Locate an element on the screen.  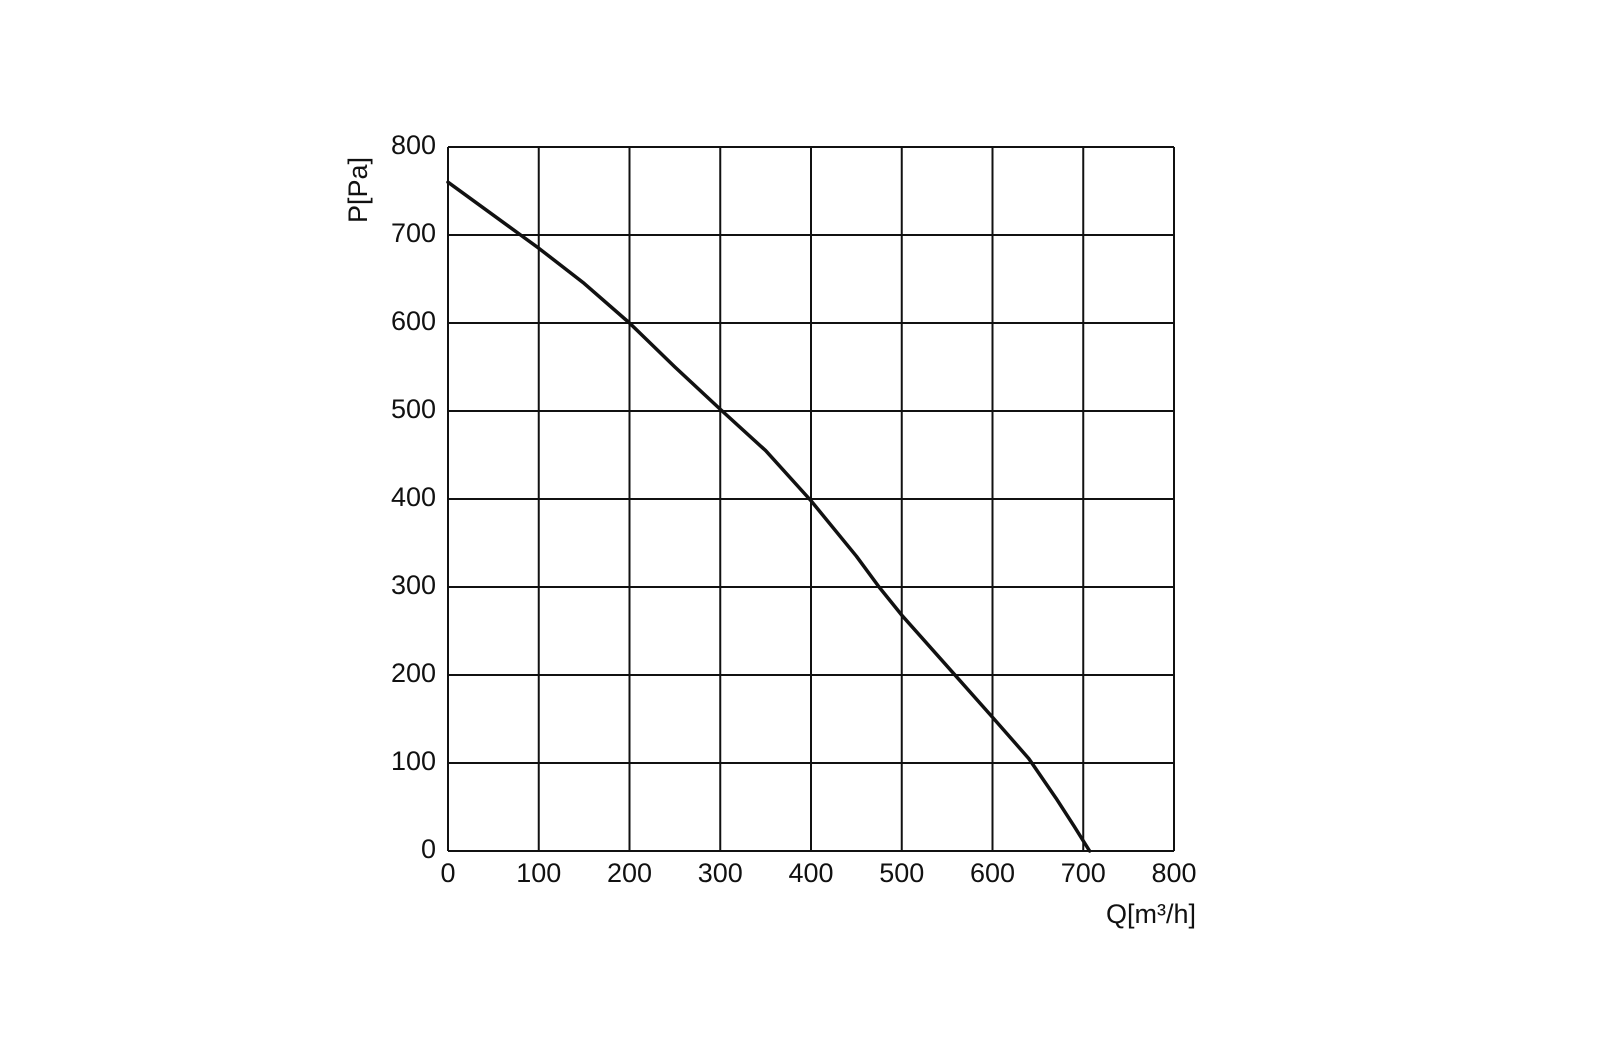
x-tick-label: 400 is located at coordinates (810, 873).